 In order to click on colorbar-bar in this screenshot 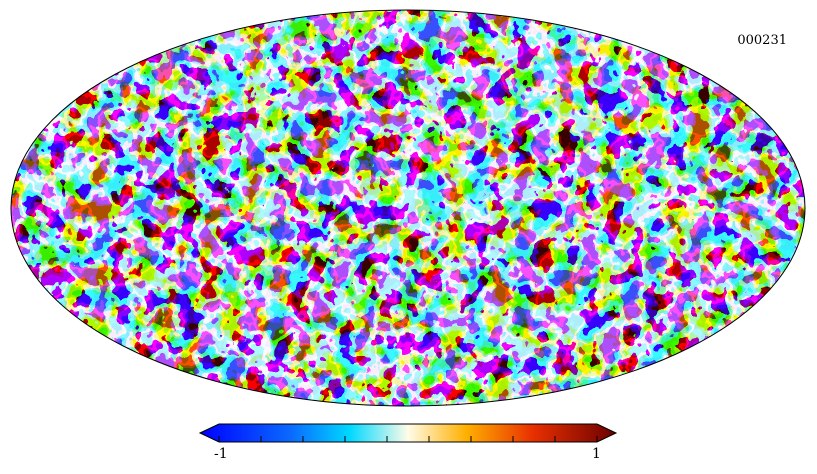, I will do `click(408, 433)`.